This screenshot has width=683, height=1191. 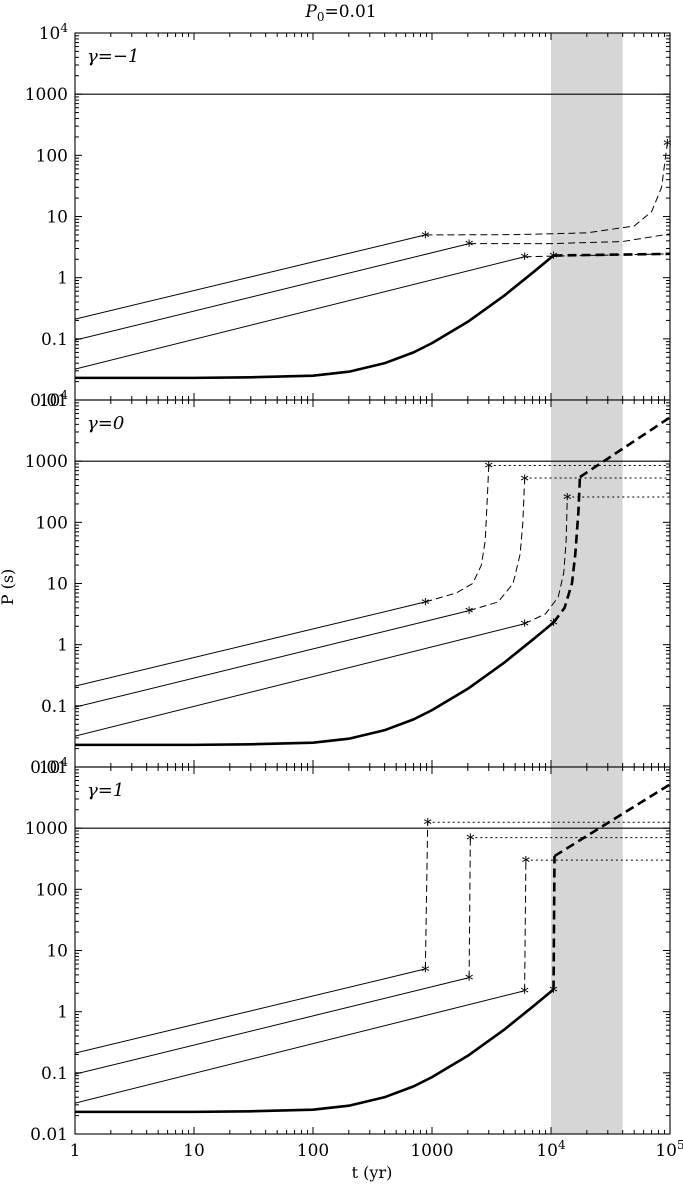 I want to click on chart-title: P0=0.01, so click(x=340, y=13).